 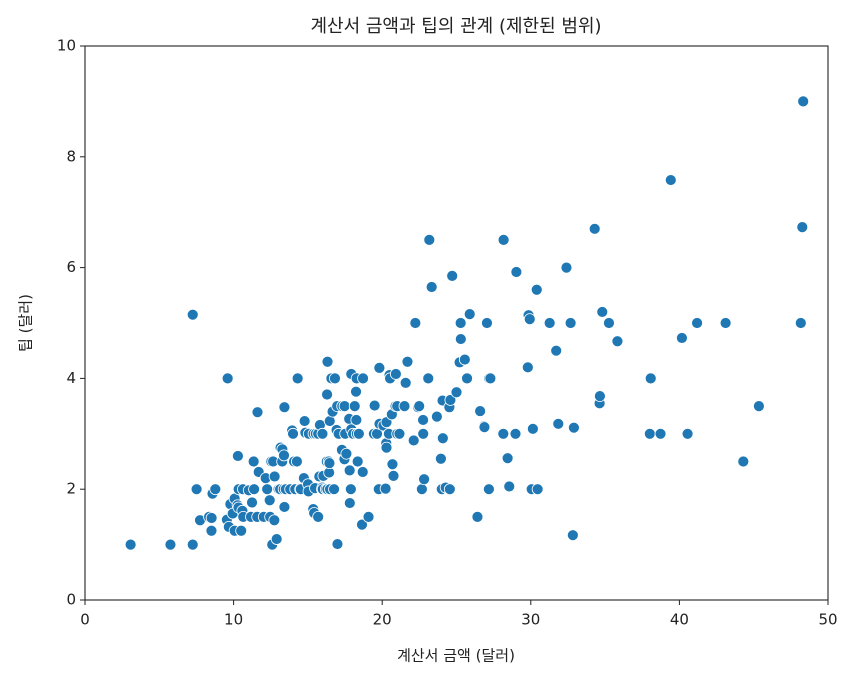 I want to click on x-axis-label: 계산서 금액 (달러), so click(x=456, y=656).